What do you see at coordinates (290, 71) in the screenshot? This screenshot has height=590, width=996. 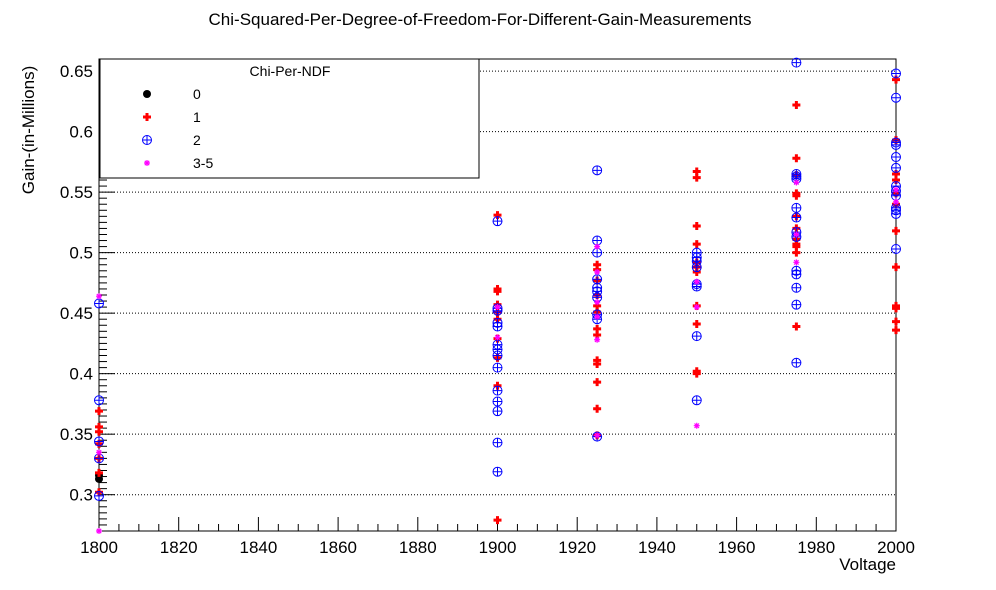 I see `legend-title: Chi-Per-NDF` at bounding box center [290, 71].